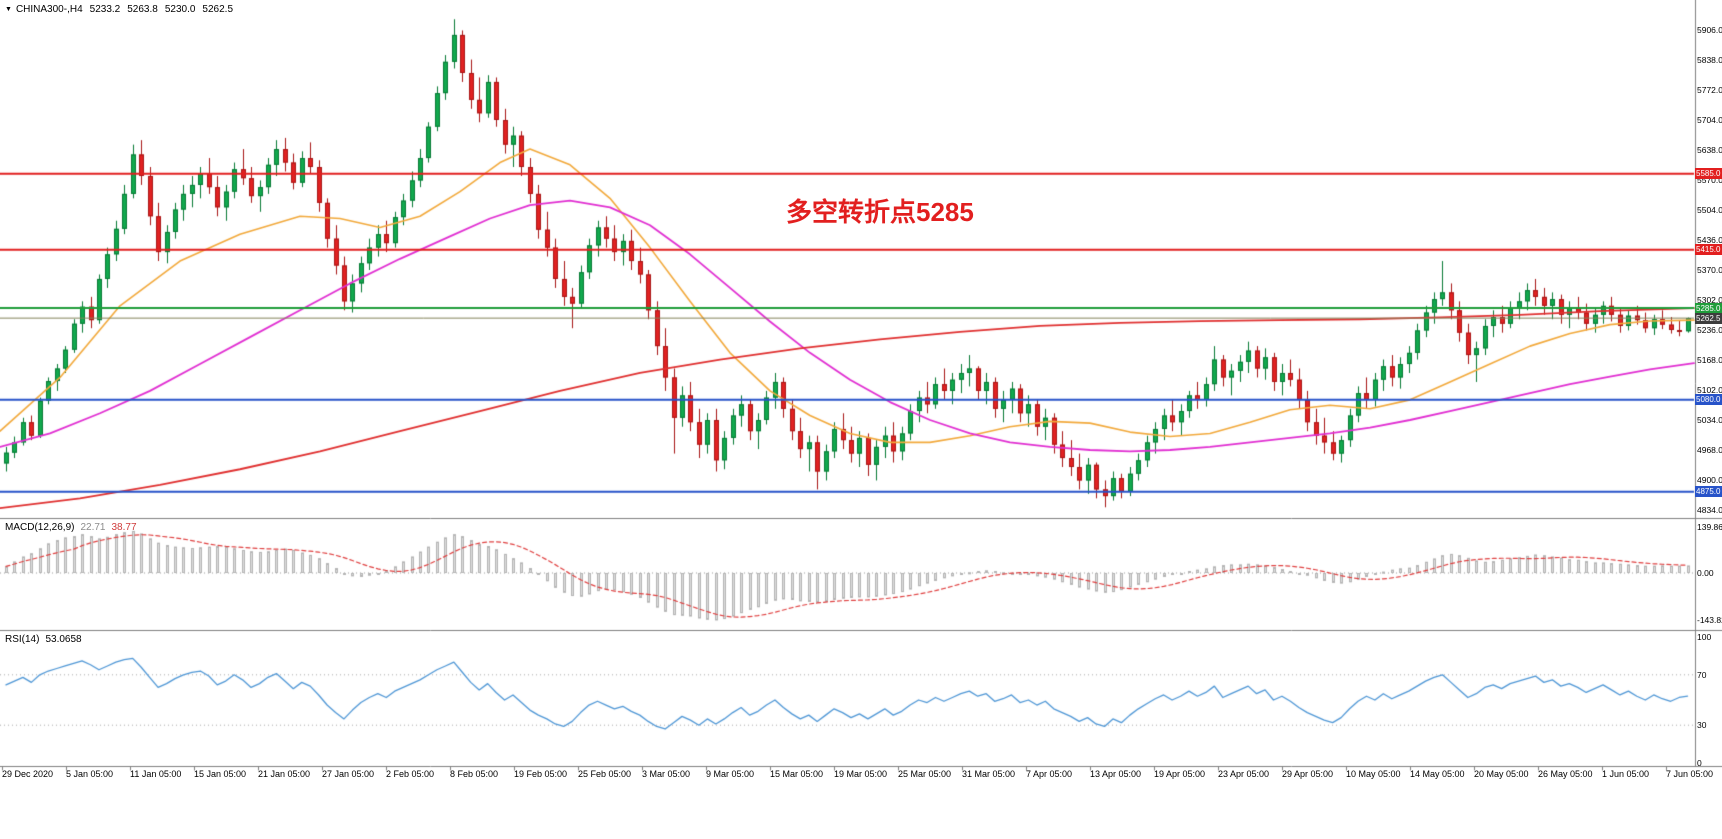  Describe the element at coordinates (1709, 620) in the screenshot. I see `macd-axis-tick: -143.82` at that location.